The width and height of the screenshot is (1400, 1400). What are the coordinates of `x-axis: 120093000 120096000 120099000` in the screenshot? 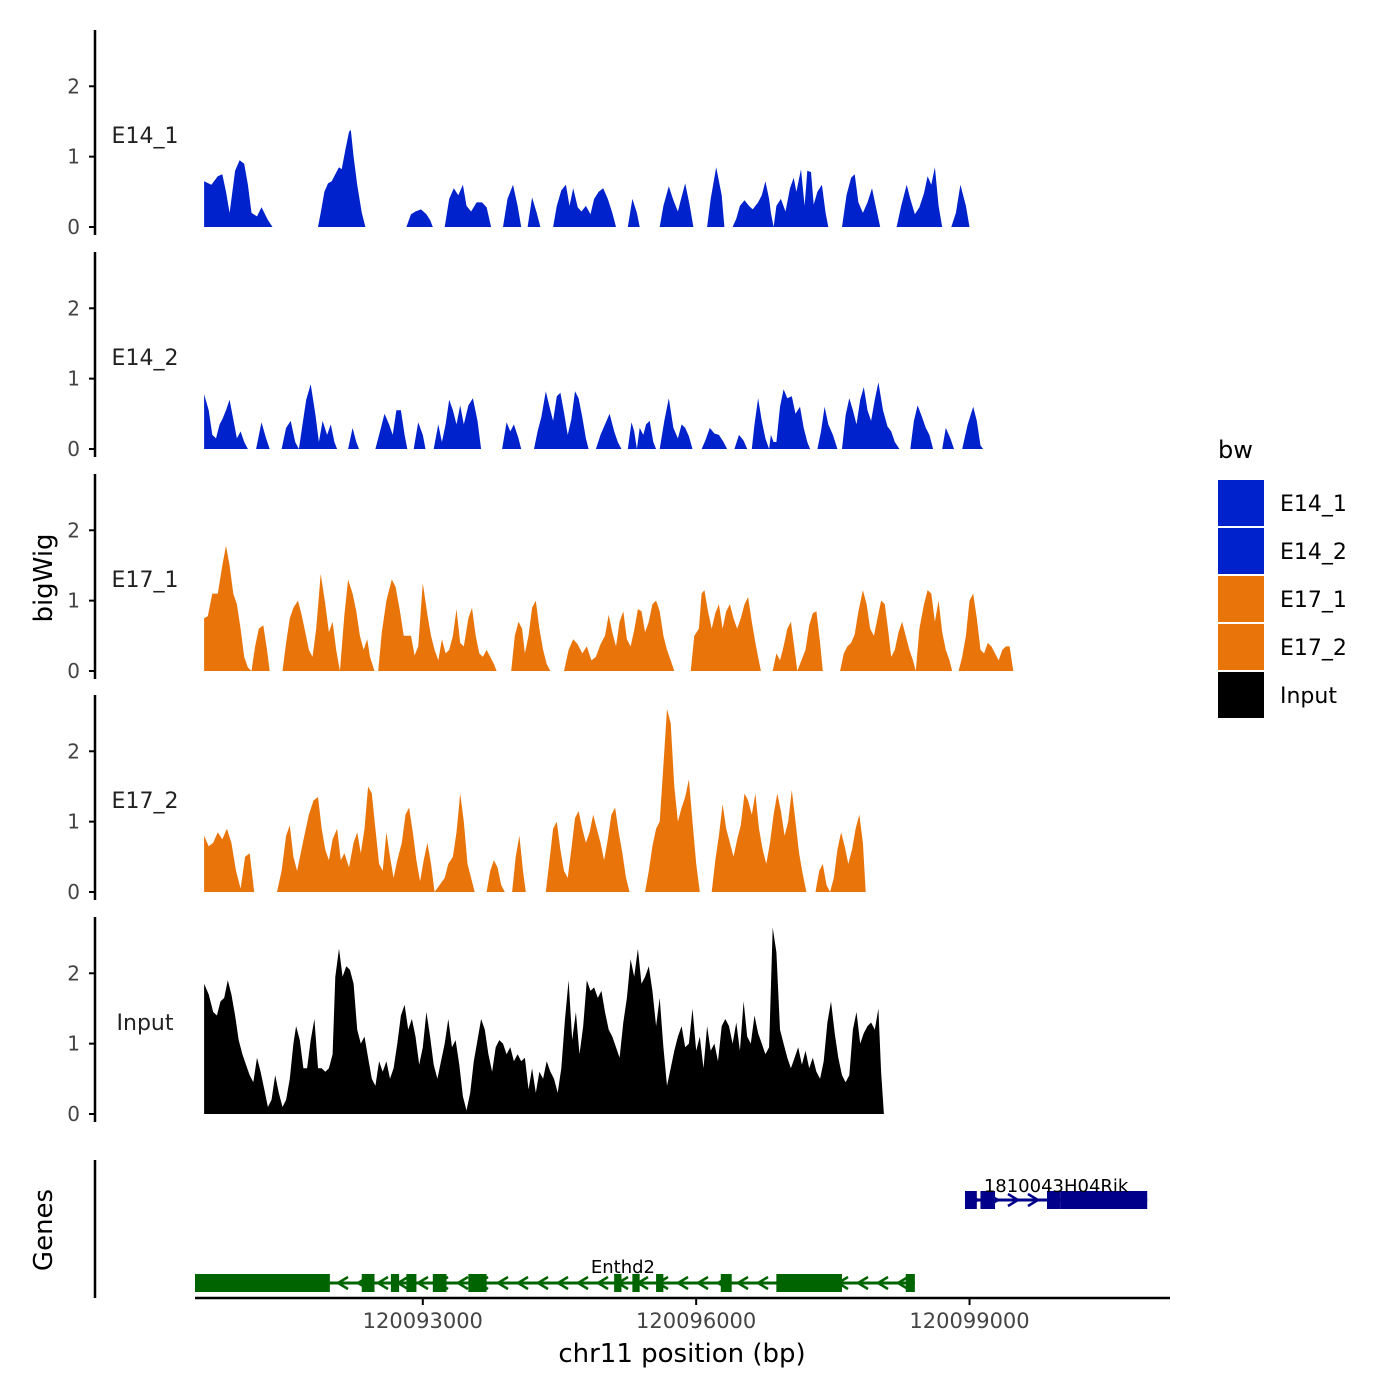 It's located at (682, 1314).